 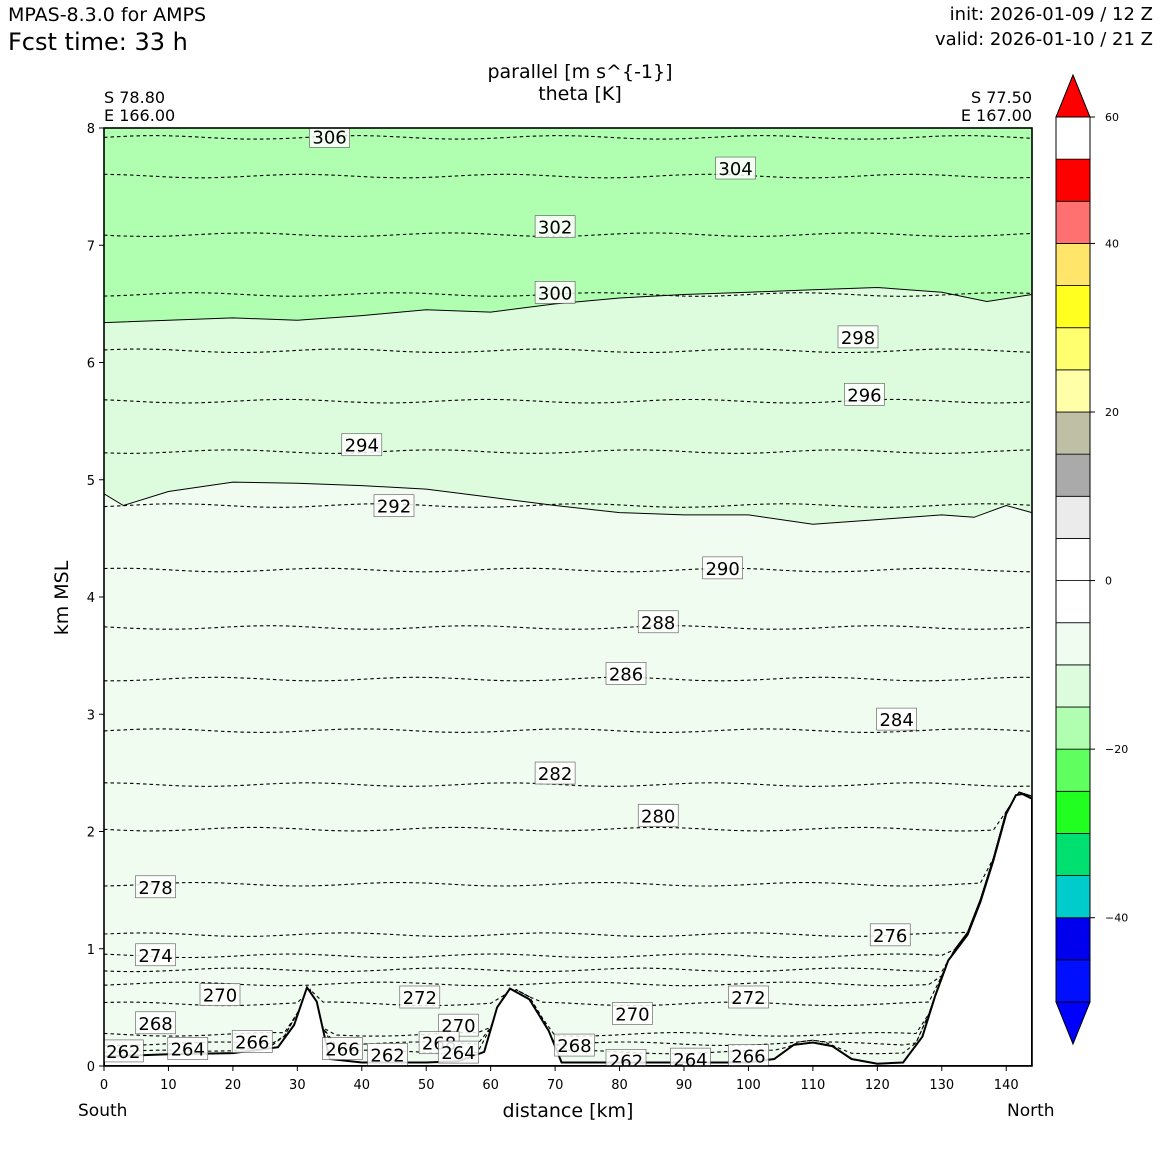 I want to click on contour-label-298-4: 298, so click(x=858, y=338).